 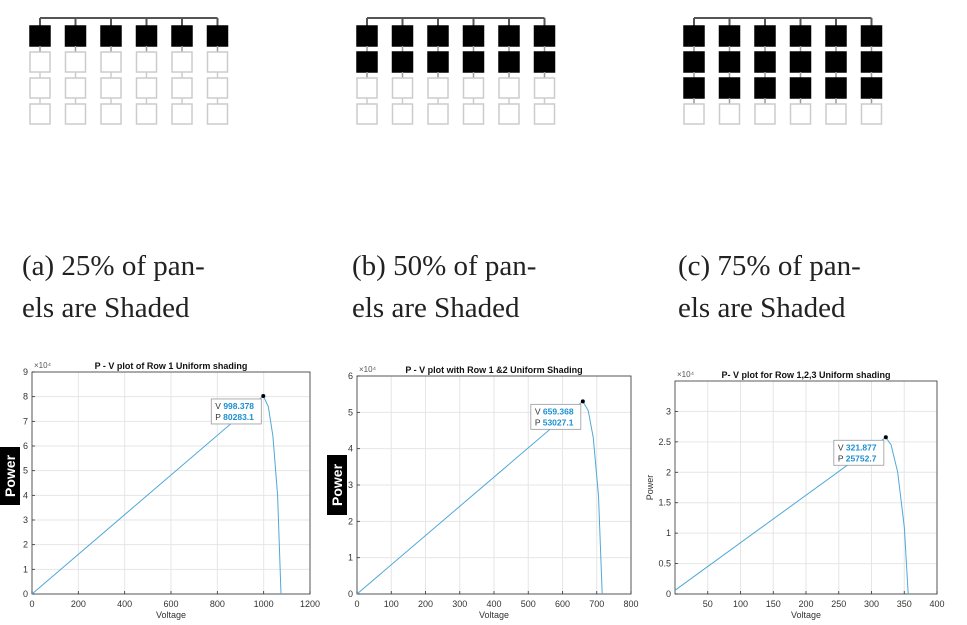 I want to click on datatip-box, so click(x=556, y=416).